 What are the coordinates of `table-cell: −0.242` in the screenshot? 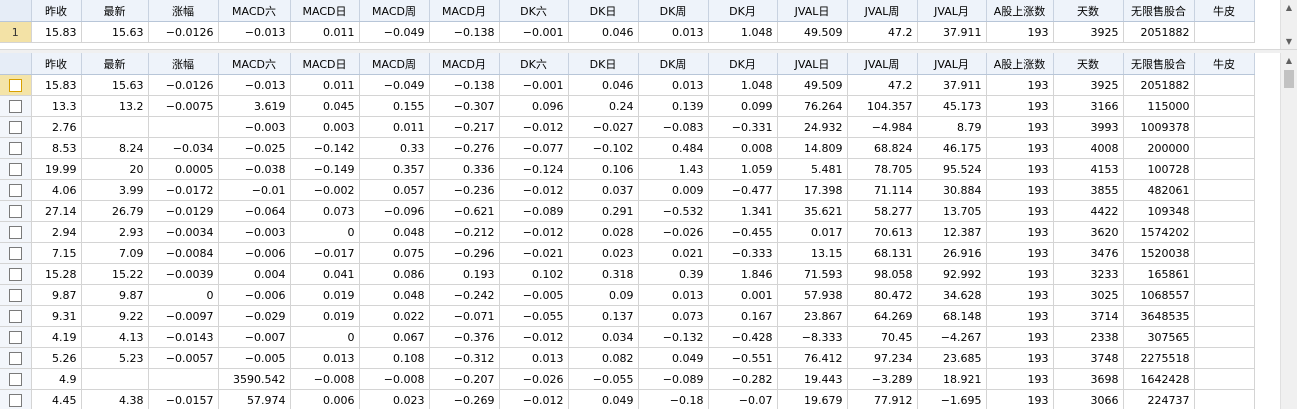 It's located at (464, 295).